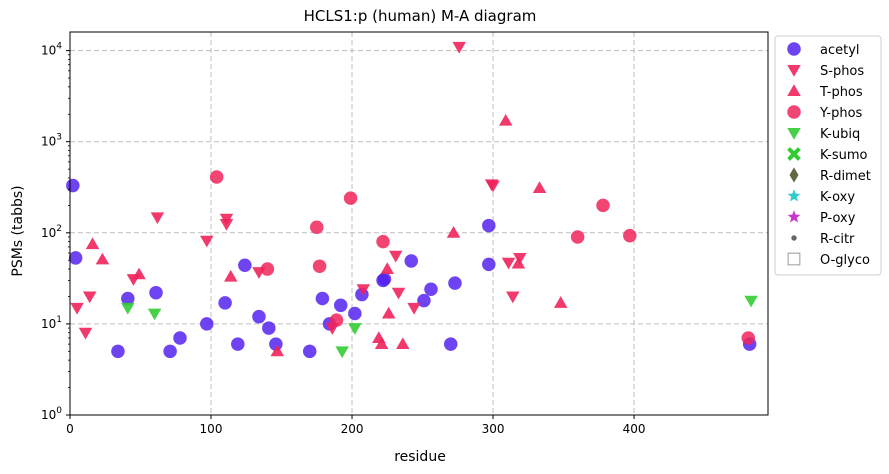 The height and width of the screenshot is (474, 889). What do you see at coordinates (70, 429) in the screenshot?
I see `x-tick-label: 0` at bounding box center [70, 429].